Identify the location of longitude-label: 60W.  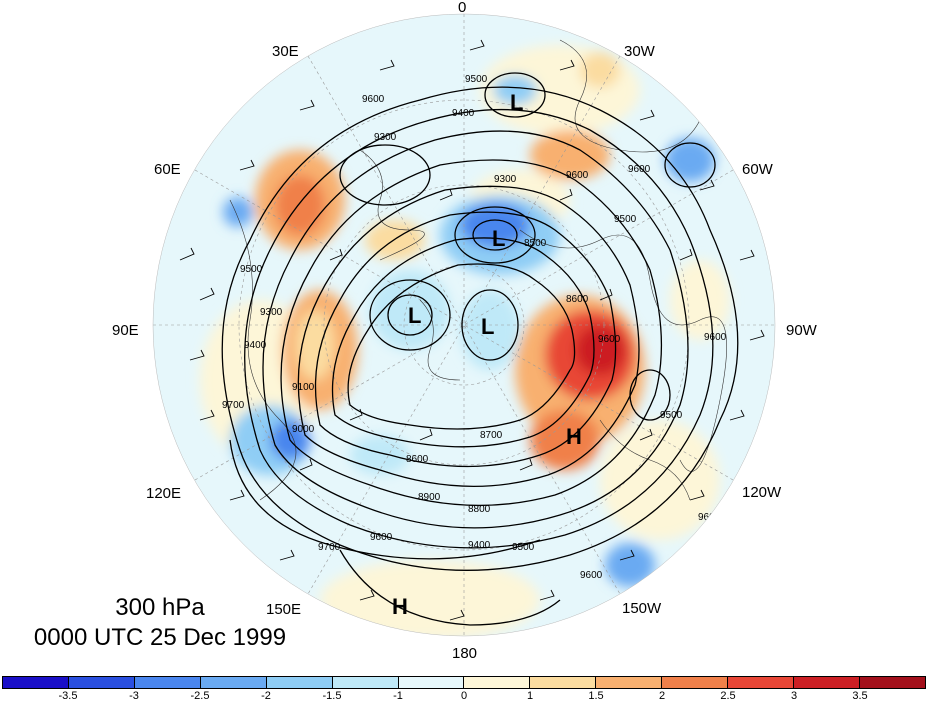
(758, 169).